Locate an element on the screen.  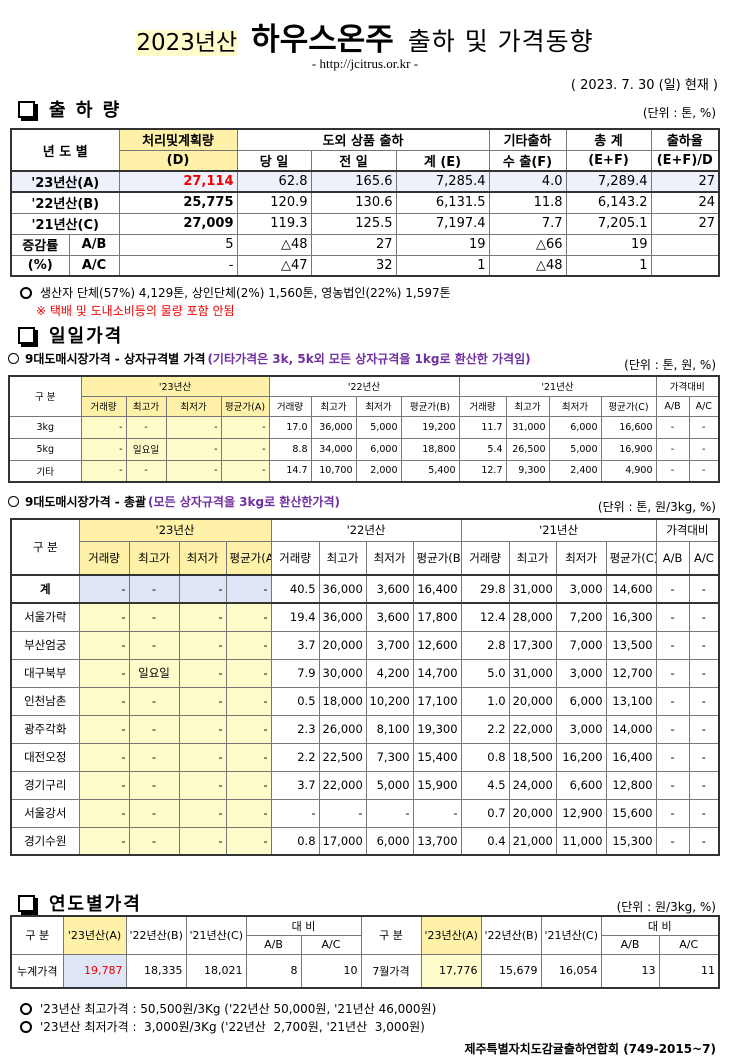
cell: 125.5 is located at coordinates (353, 223).